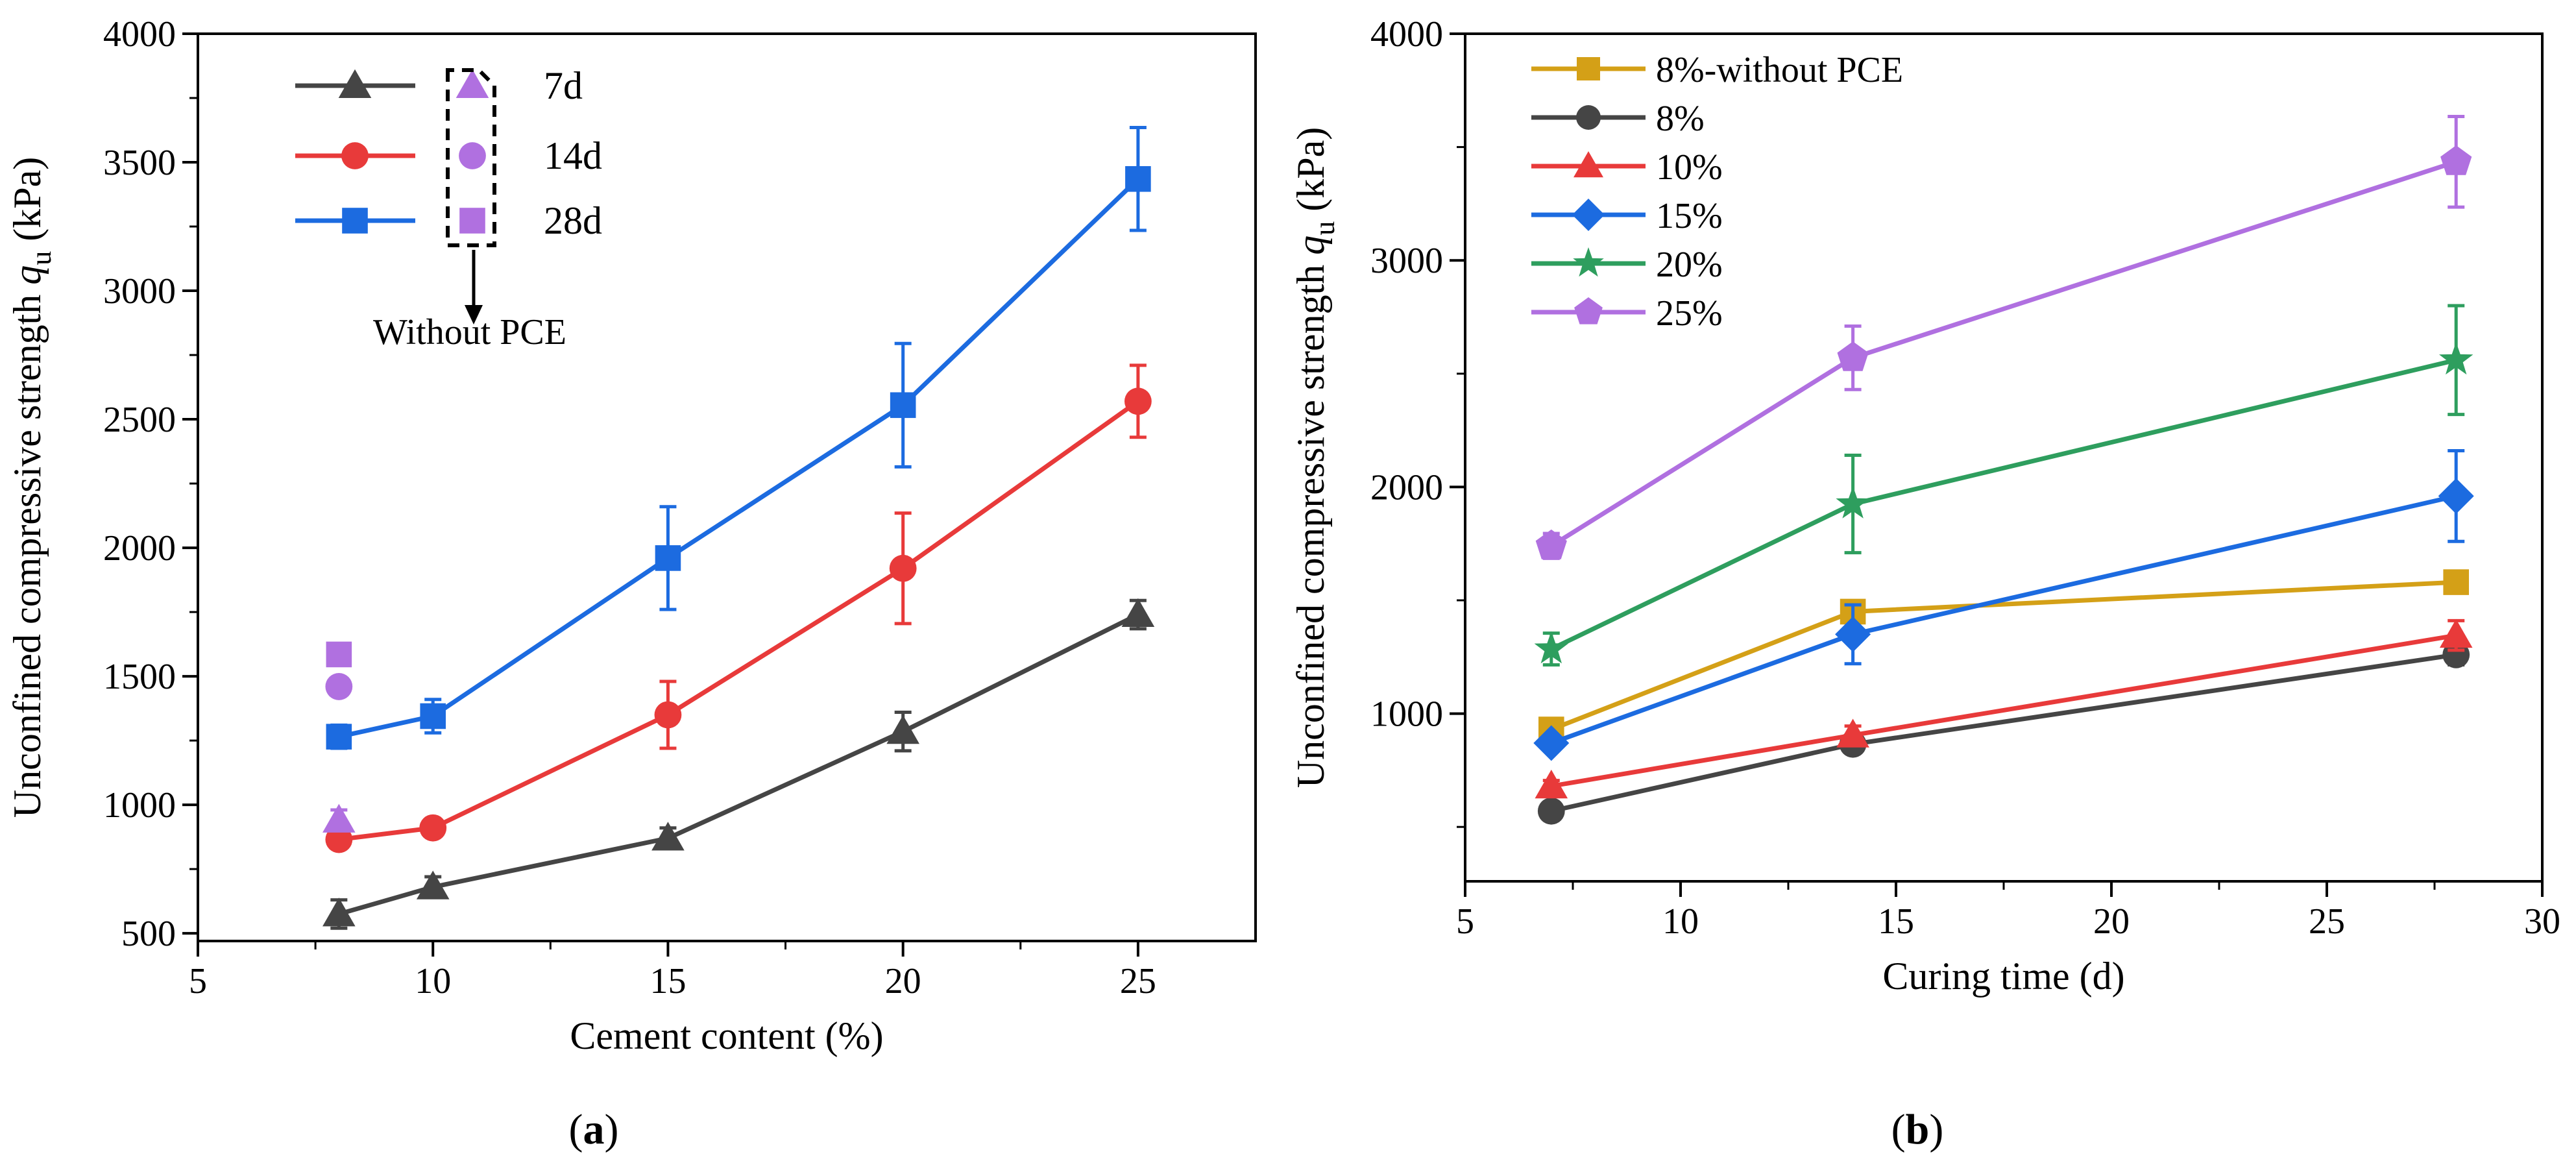 Image resolution: width=2576 pixels, height=1174 pixels. Describe the element at coordinates (139, 420) in the screenshot. I see `y-tick-label: 2500` at that location.